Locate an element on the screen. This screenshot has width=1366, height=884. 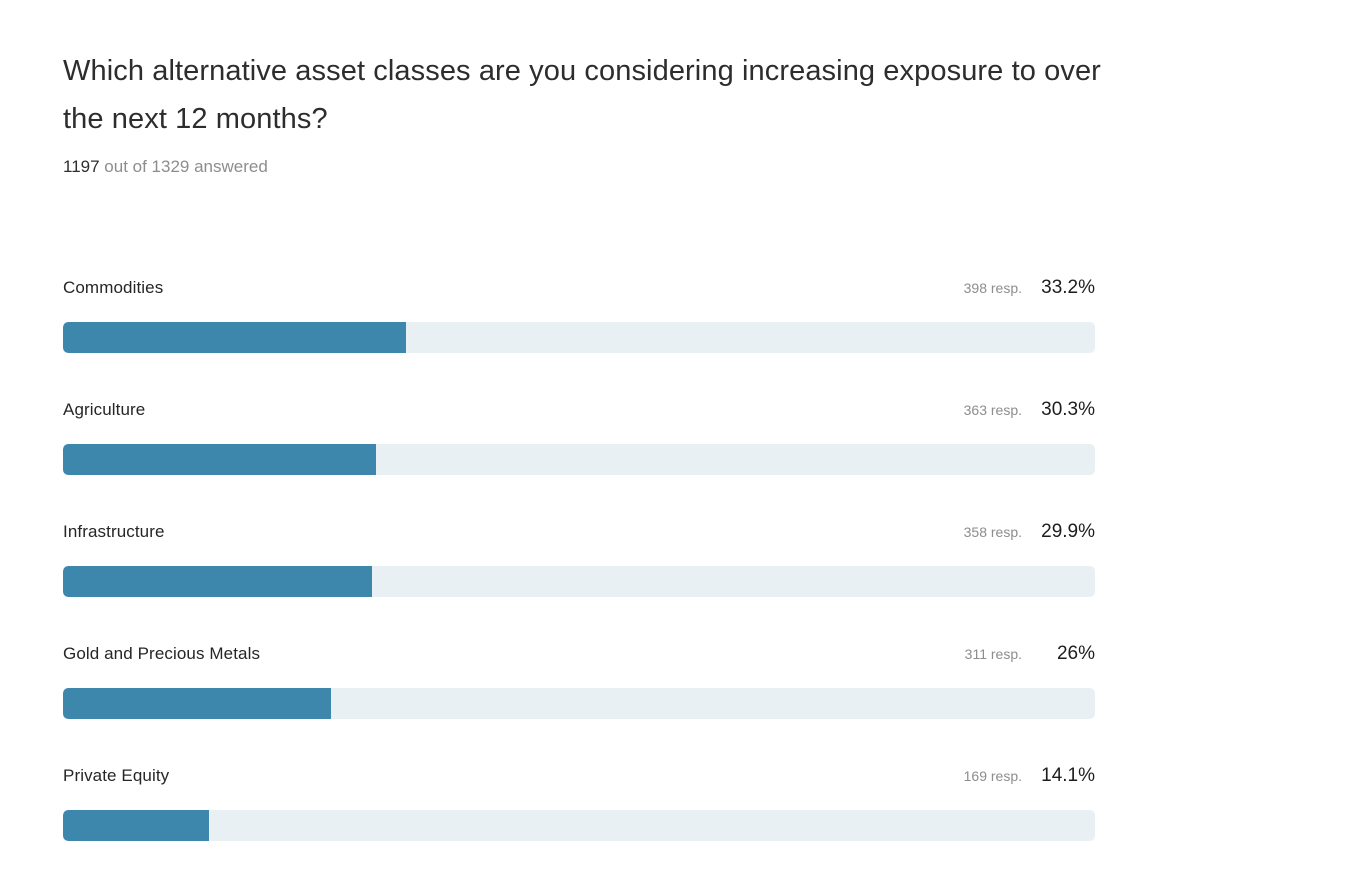
bar-label: Gold and Precious Metals is located at coordinates (162, 653).